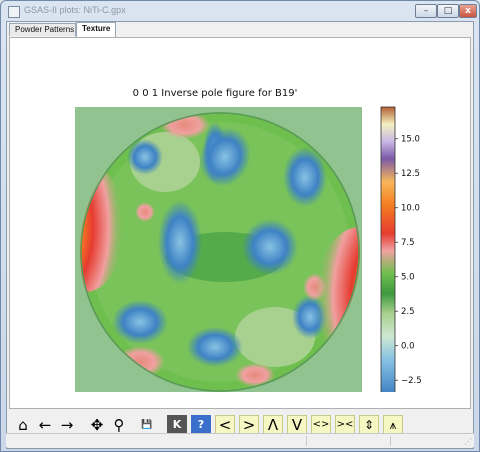 This screenshot has width=480, height=452. I want to click on colorbar-ticks: −2.5 0.0 2.5 5.0 7.5 10.0 12.5 15.0, so click(408, 260).